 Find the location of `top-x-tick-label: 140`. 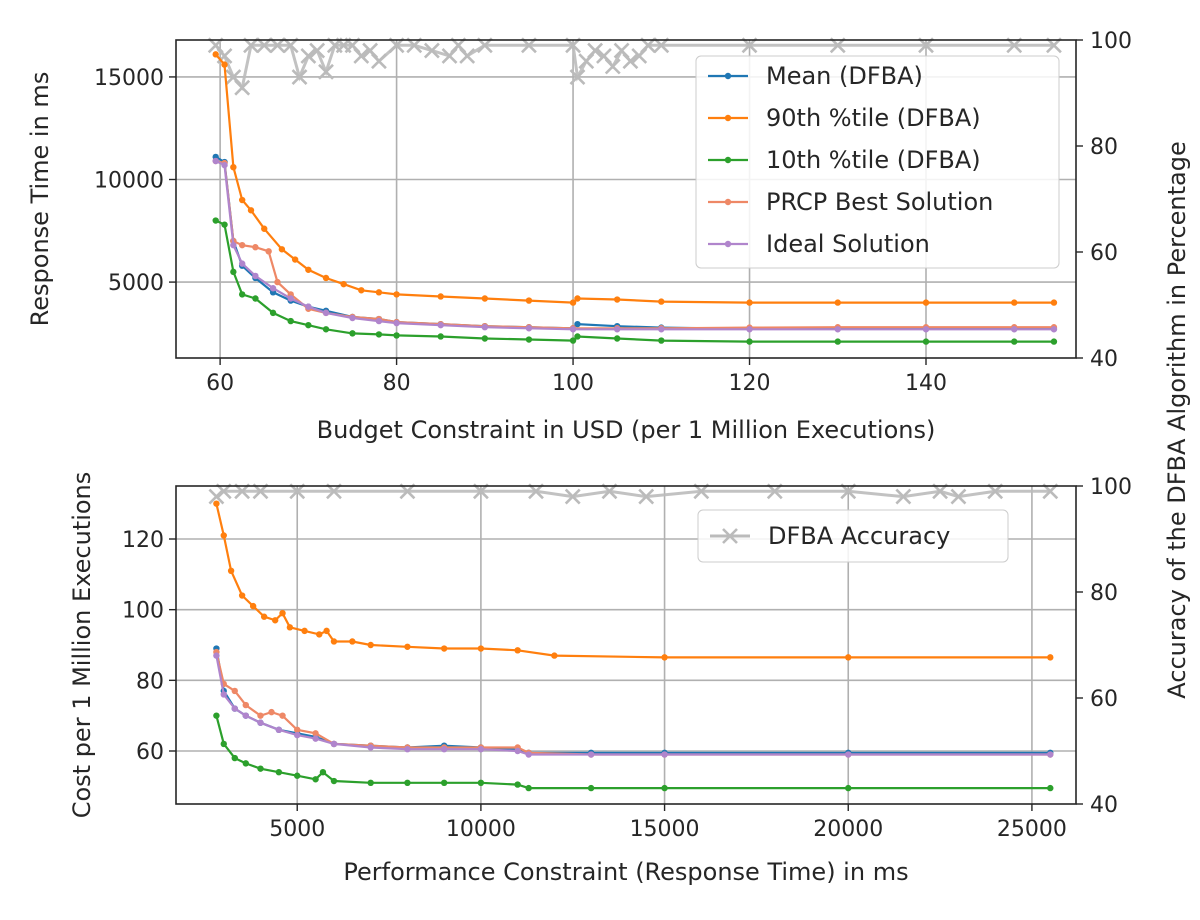

top-x-tick-label: 140 is located at coordinates (926, 383).